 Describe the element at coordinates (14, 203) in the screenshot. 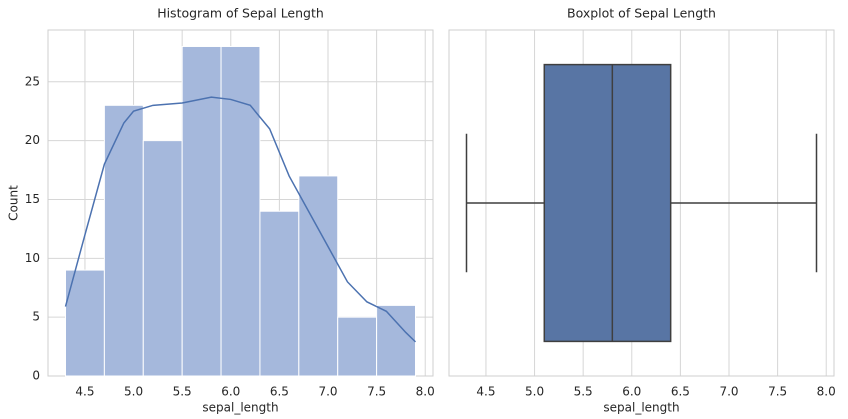

I see `y-axis-label: Count` at that location.